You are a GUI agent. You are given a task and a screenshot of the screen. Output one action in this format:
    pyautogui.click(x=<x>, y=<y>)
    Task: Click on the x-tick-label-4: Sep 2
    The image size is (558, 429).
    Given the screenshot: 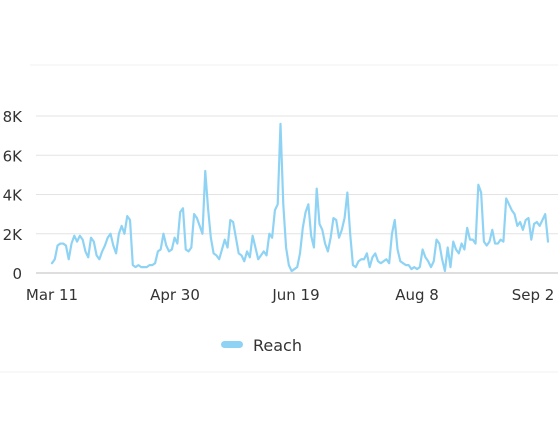 What is the action you would take?
    pyautogui.click(x=533, y=295)
    